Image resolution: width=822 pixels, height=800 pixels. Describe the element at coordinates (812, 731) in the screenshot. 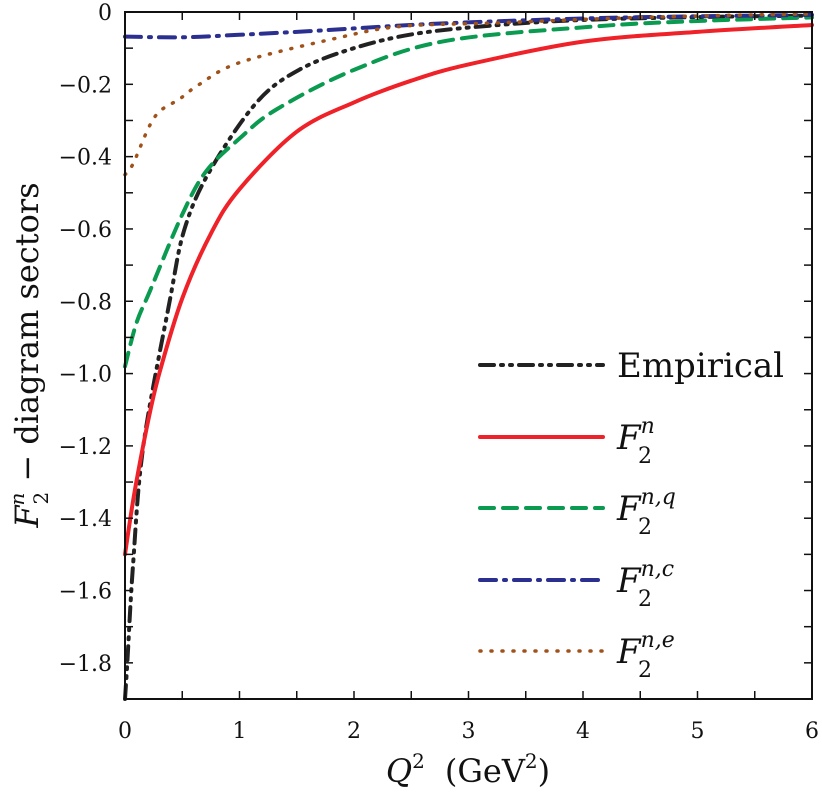

I see `x-tick-label: 6` at that location.